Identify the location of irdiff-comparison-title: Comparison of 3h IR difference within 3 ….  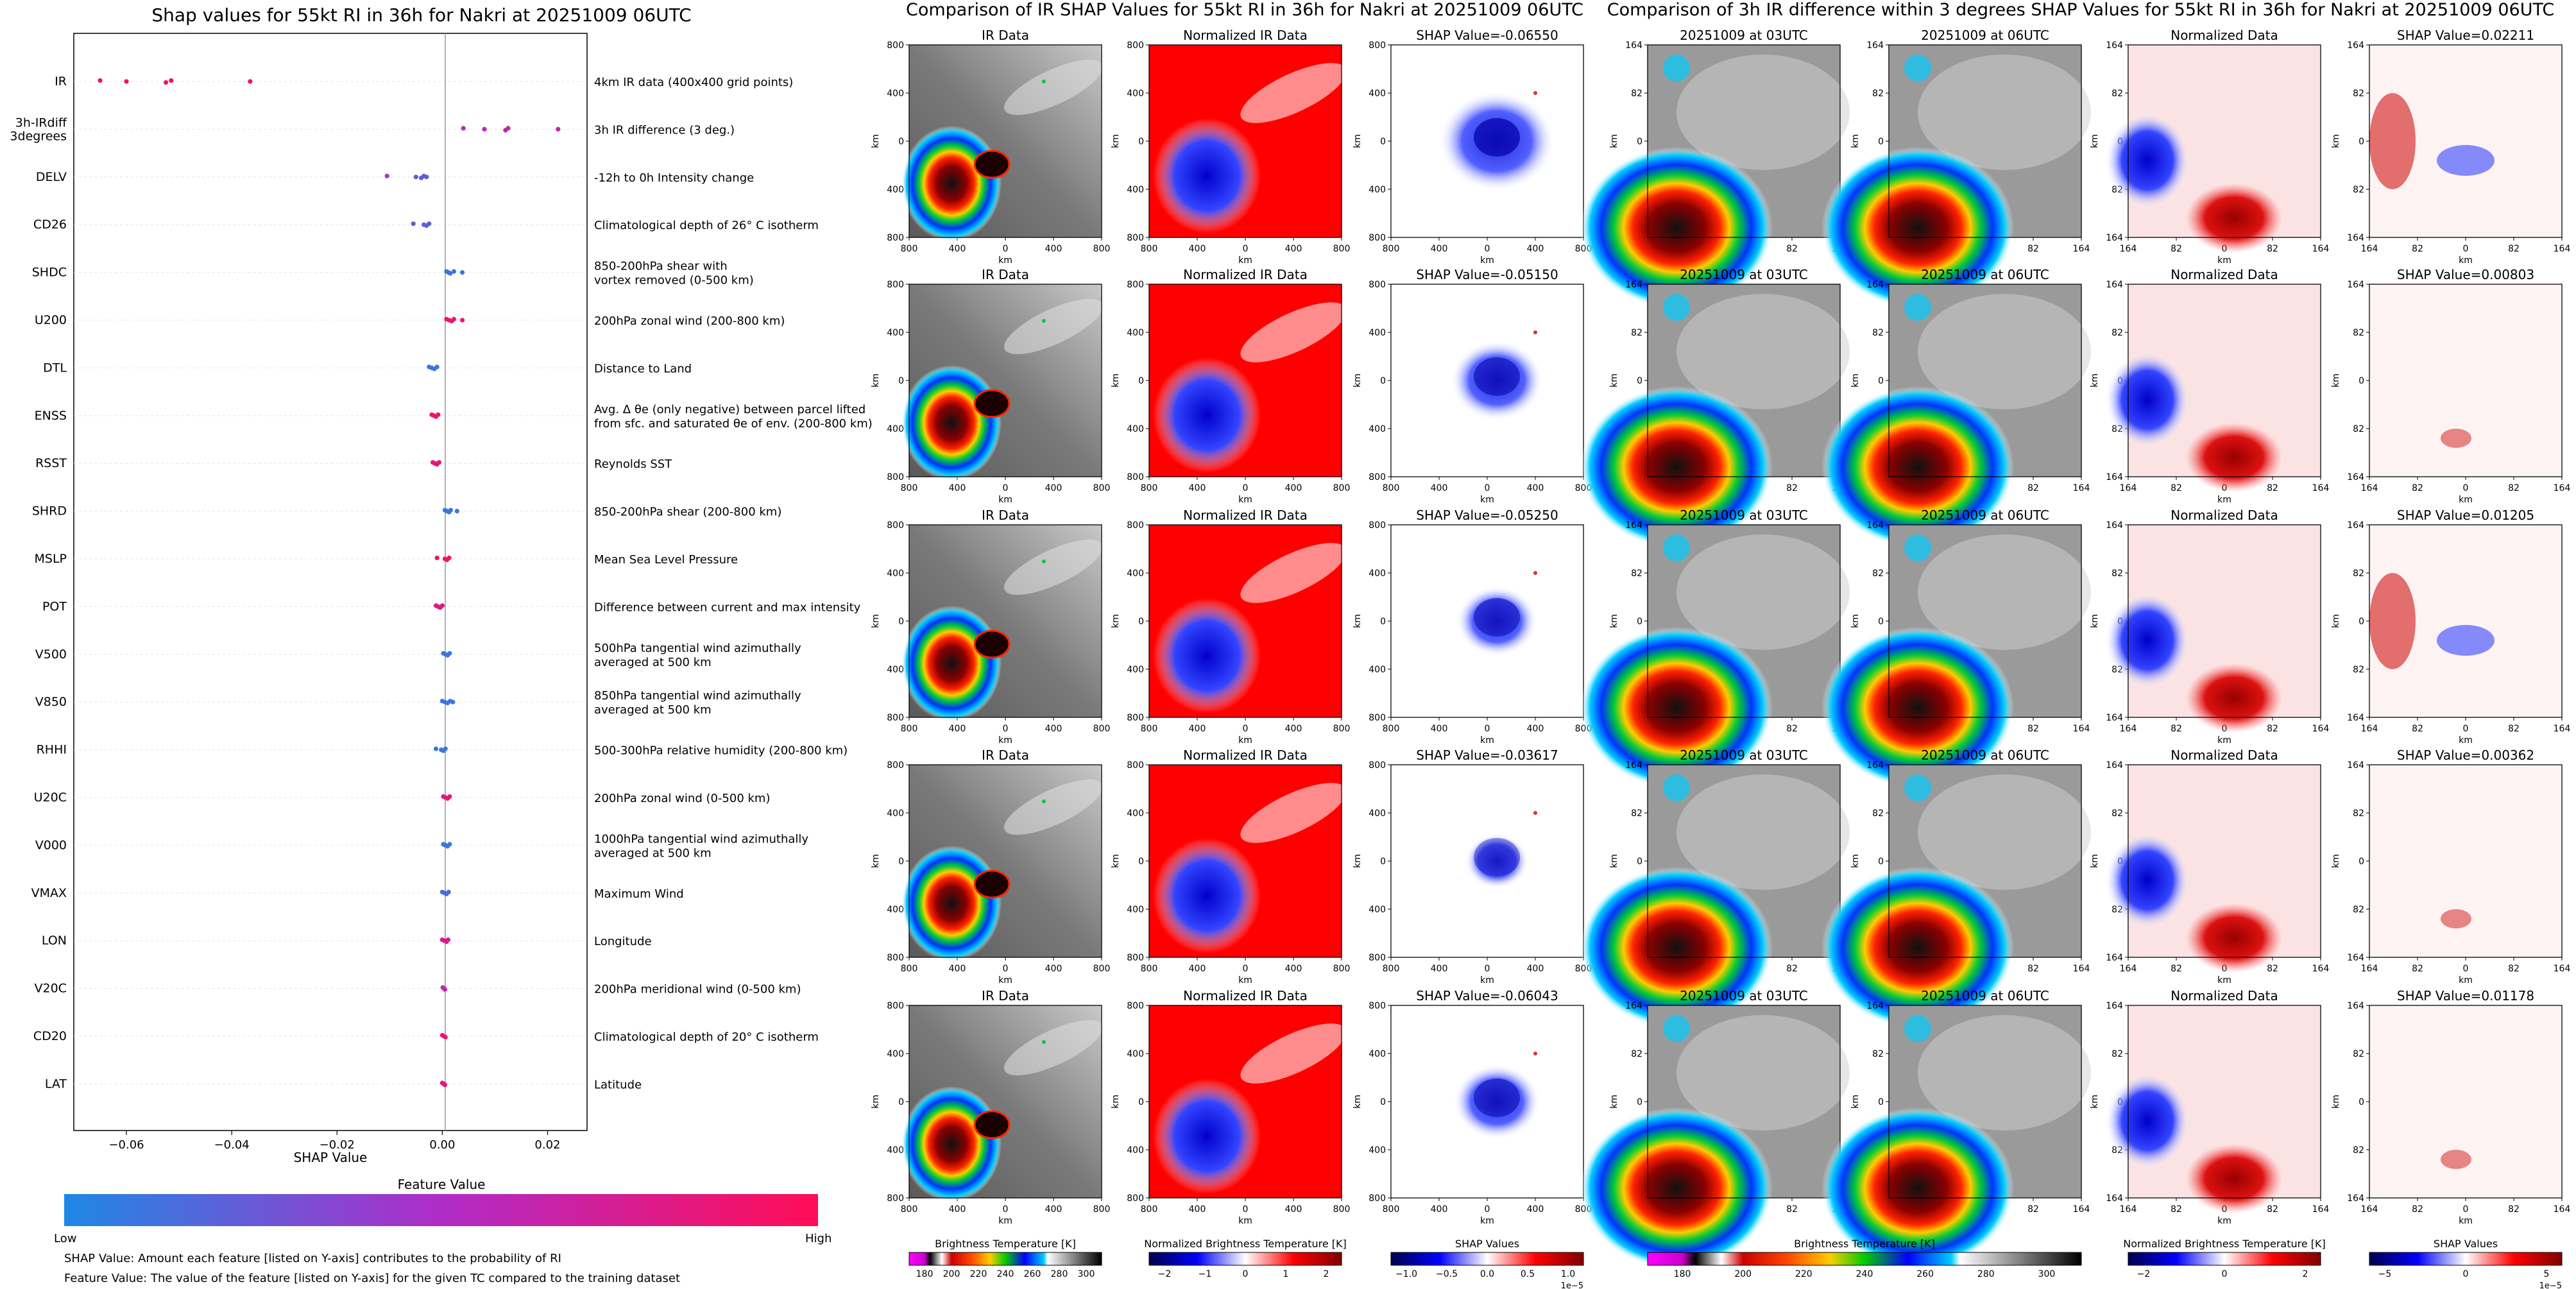
(2081, 10).